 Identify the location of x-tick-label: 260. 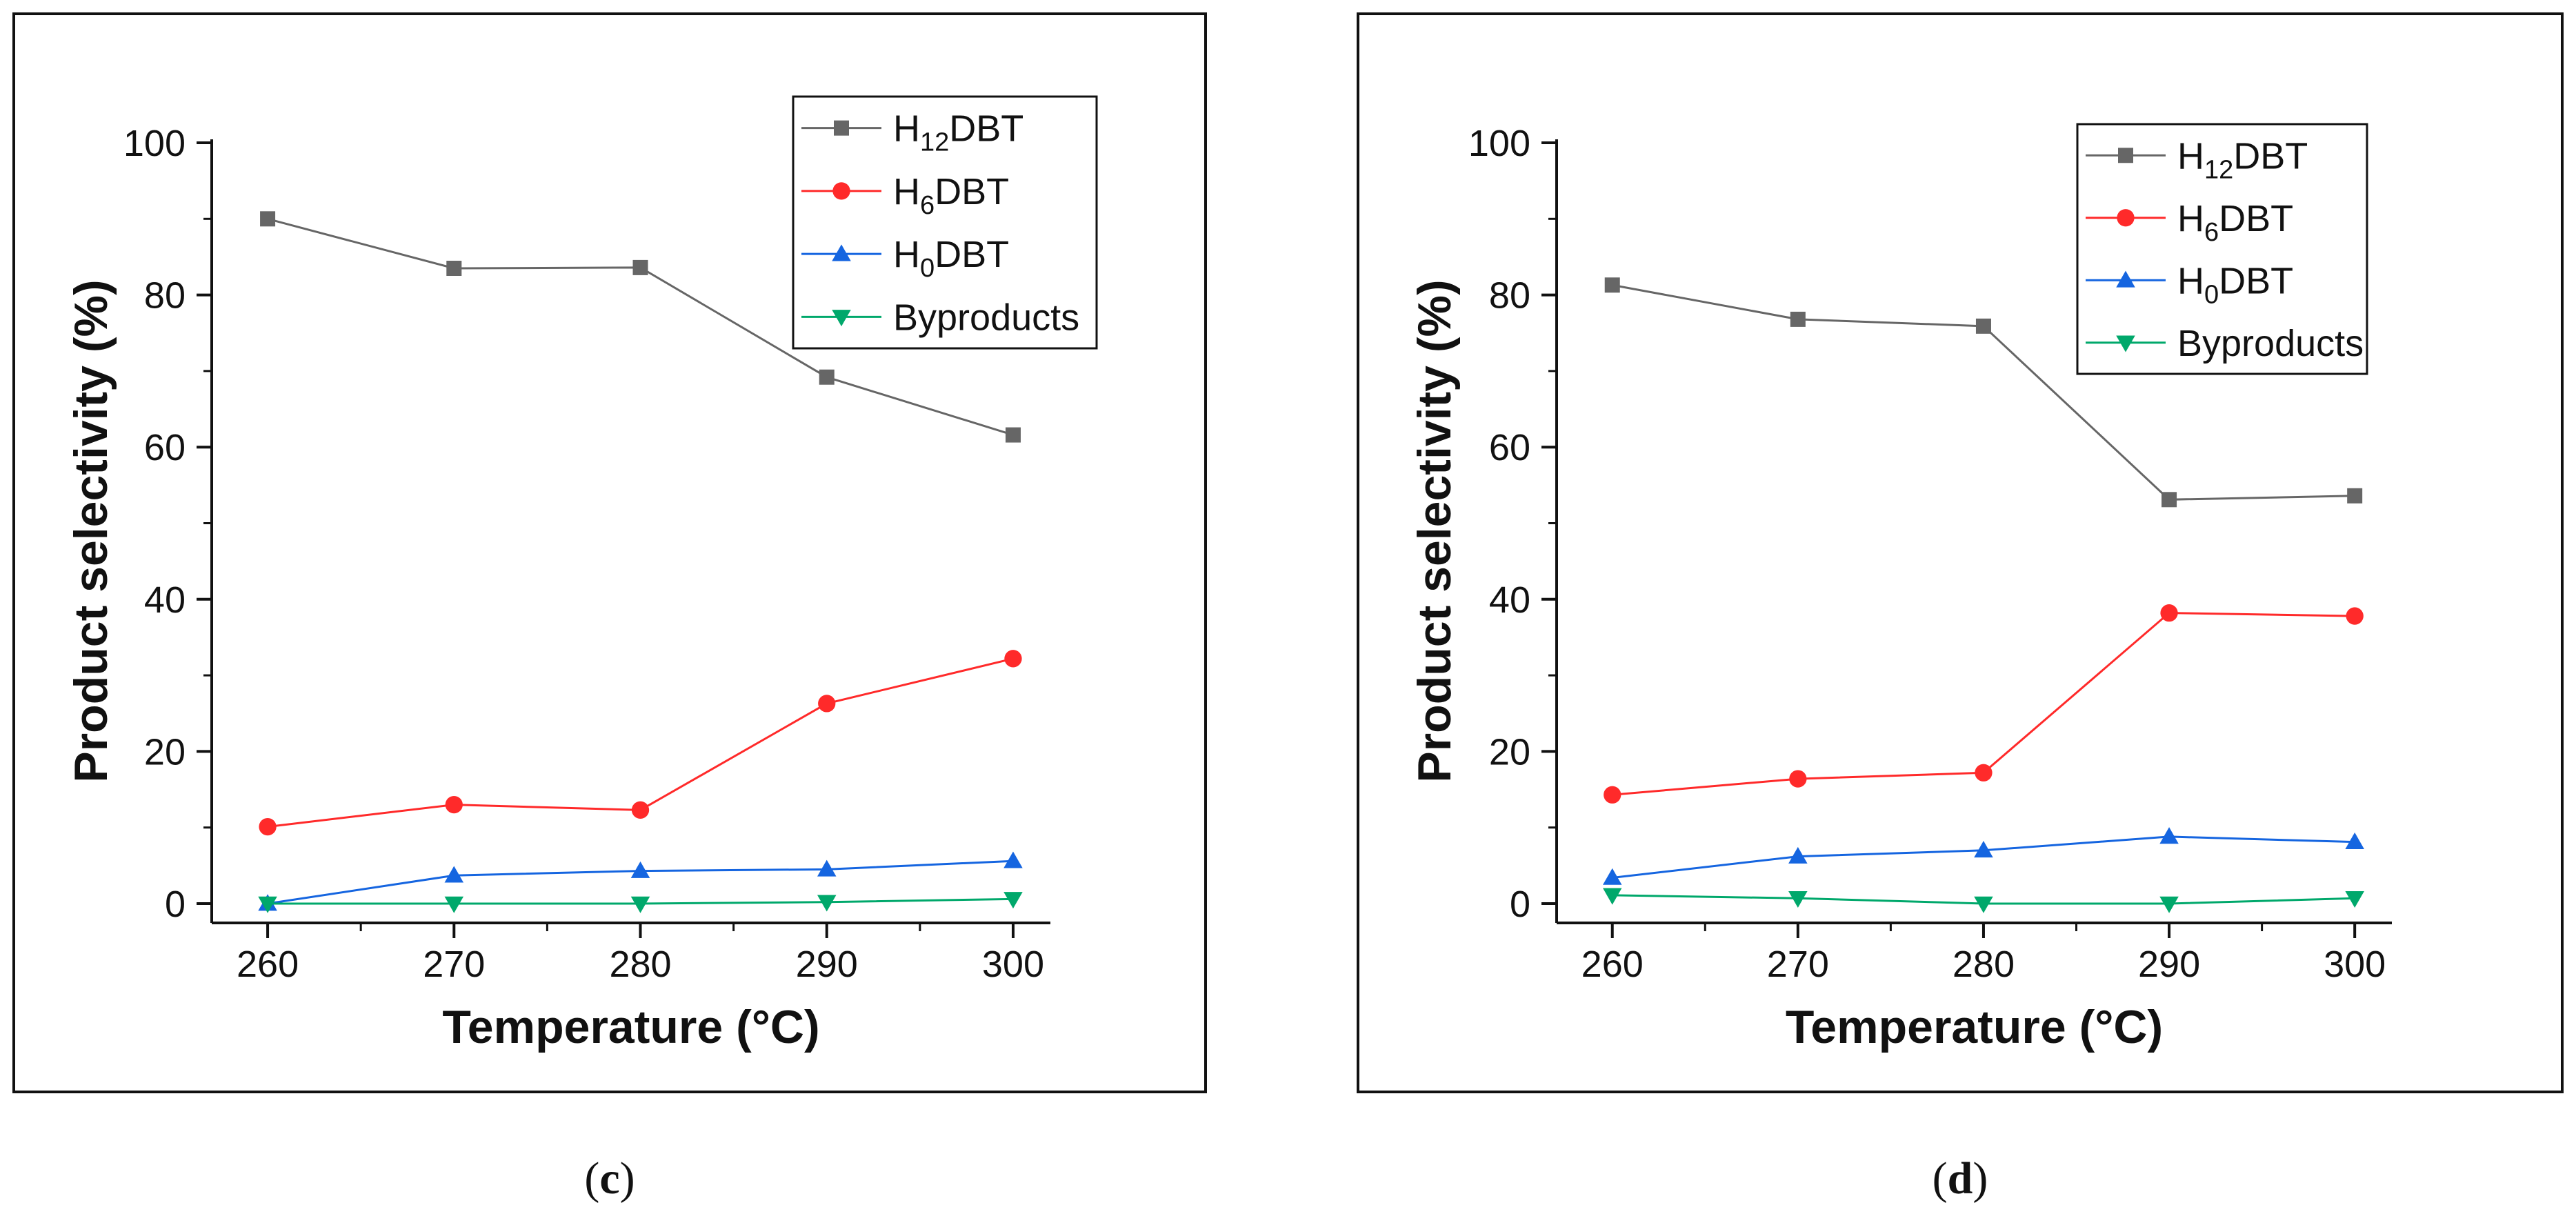
(1612, 965).